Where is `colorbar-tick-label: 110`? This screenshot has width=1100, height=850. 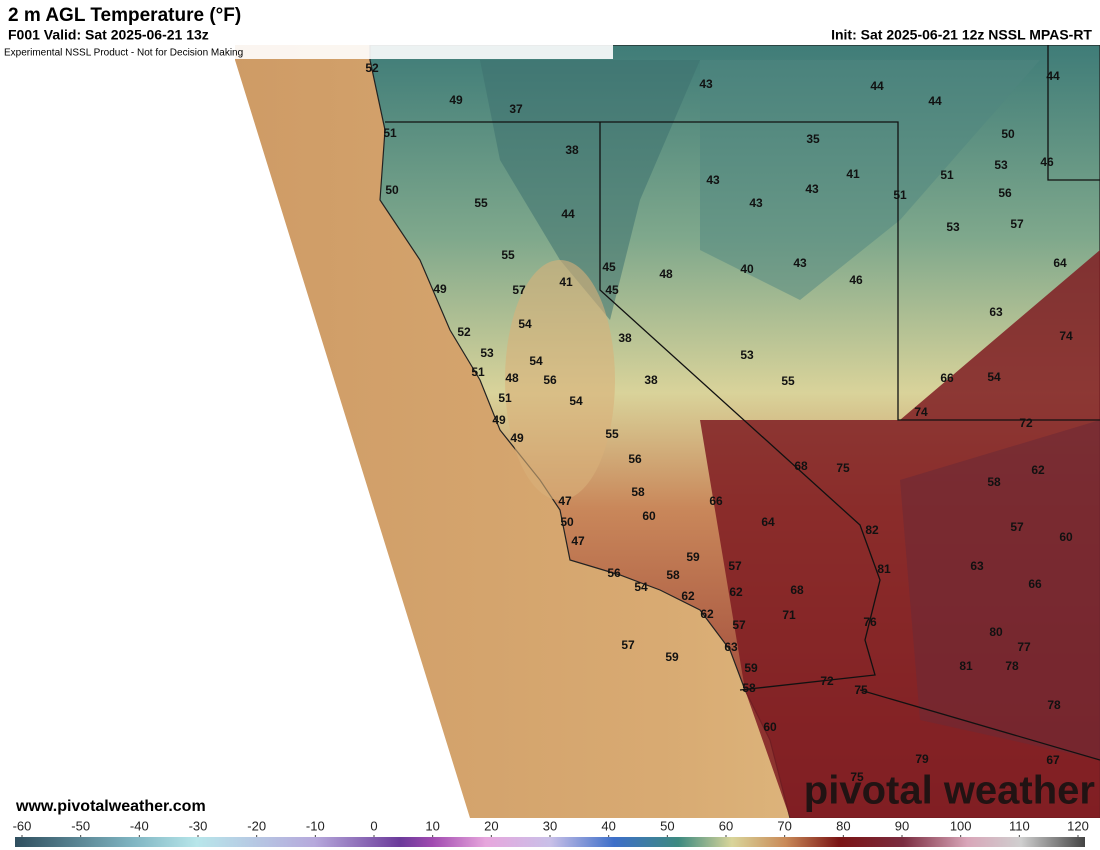 colorbar-tick-label: 110 is located at coordinates (1019, 825).